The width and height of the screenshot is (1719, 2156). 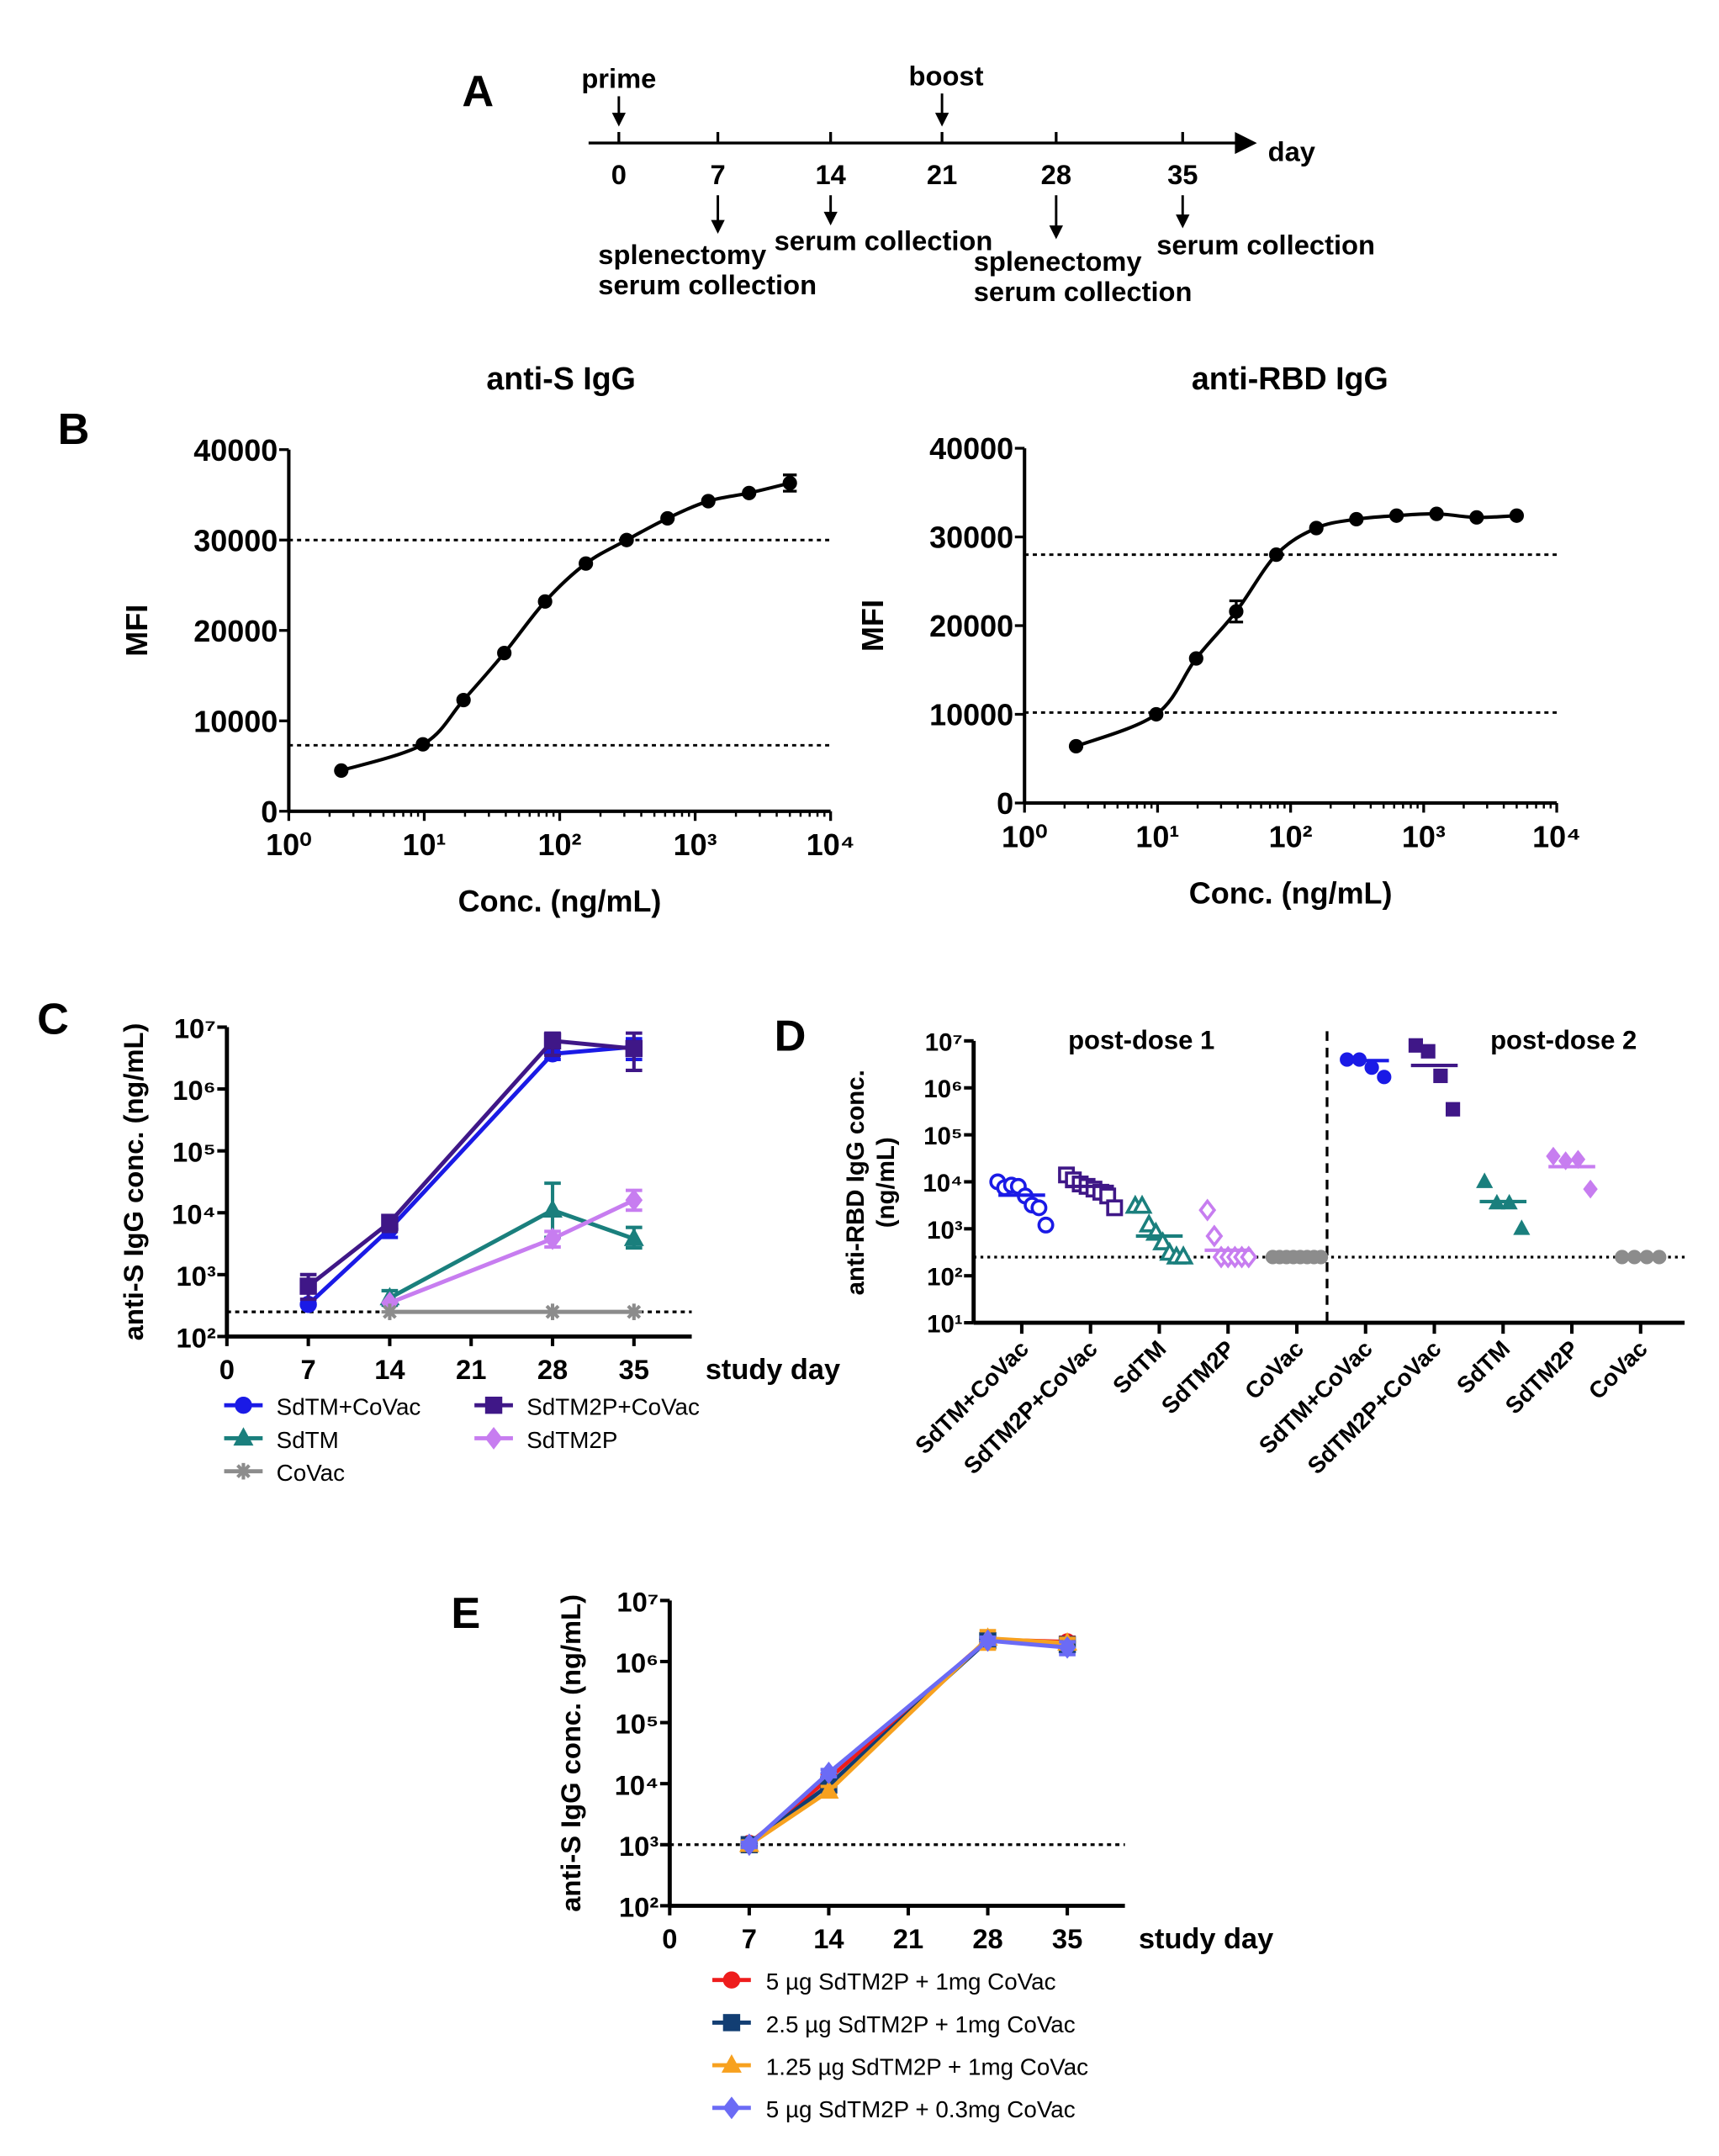 I want to click on group-sdtm, so click(x=1159, y=1229).